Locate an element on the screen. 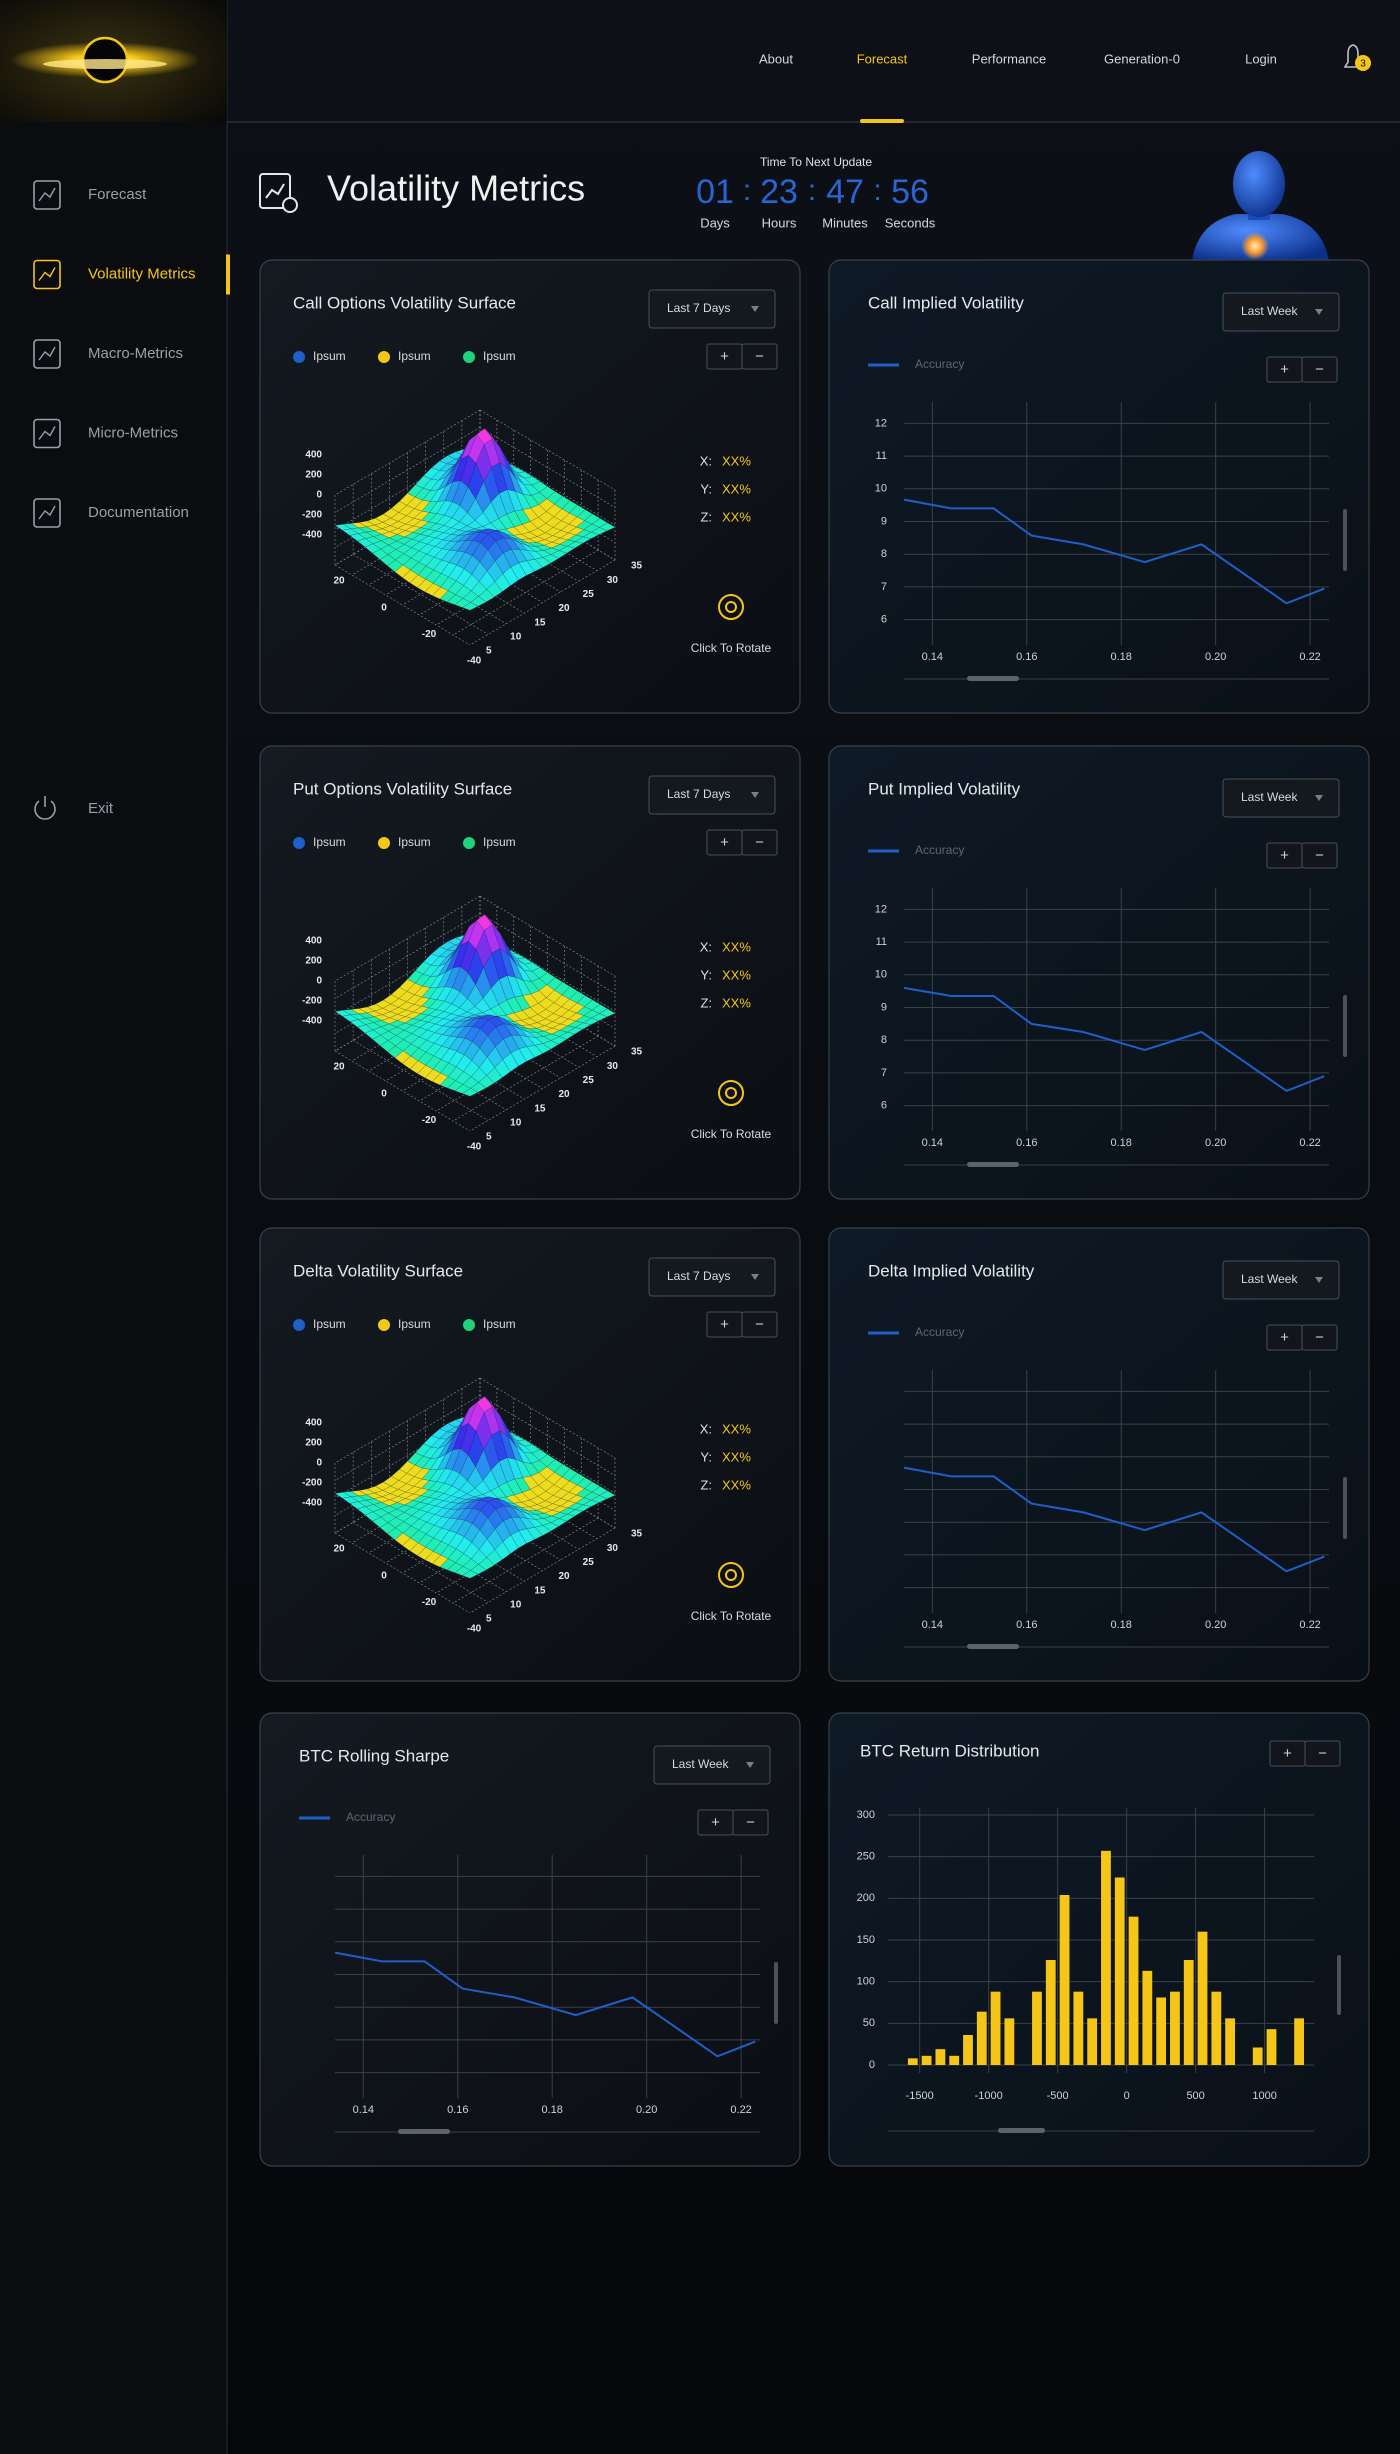 This screenshot has width=1400, height=2454. sidebar-item: Volatility Metrics is located at coordinates (114, 274).